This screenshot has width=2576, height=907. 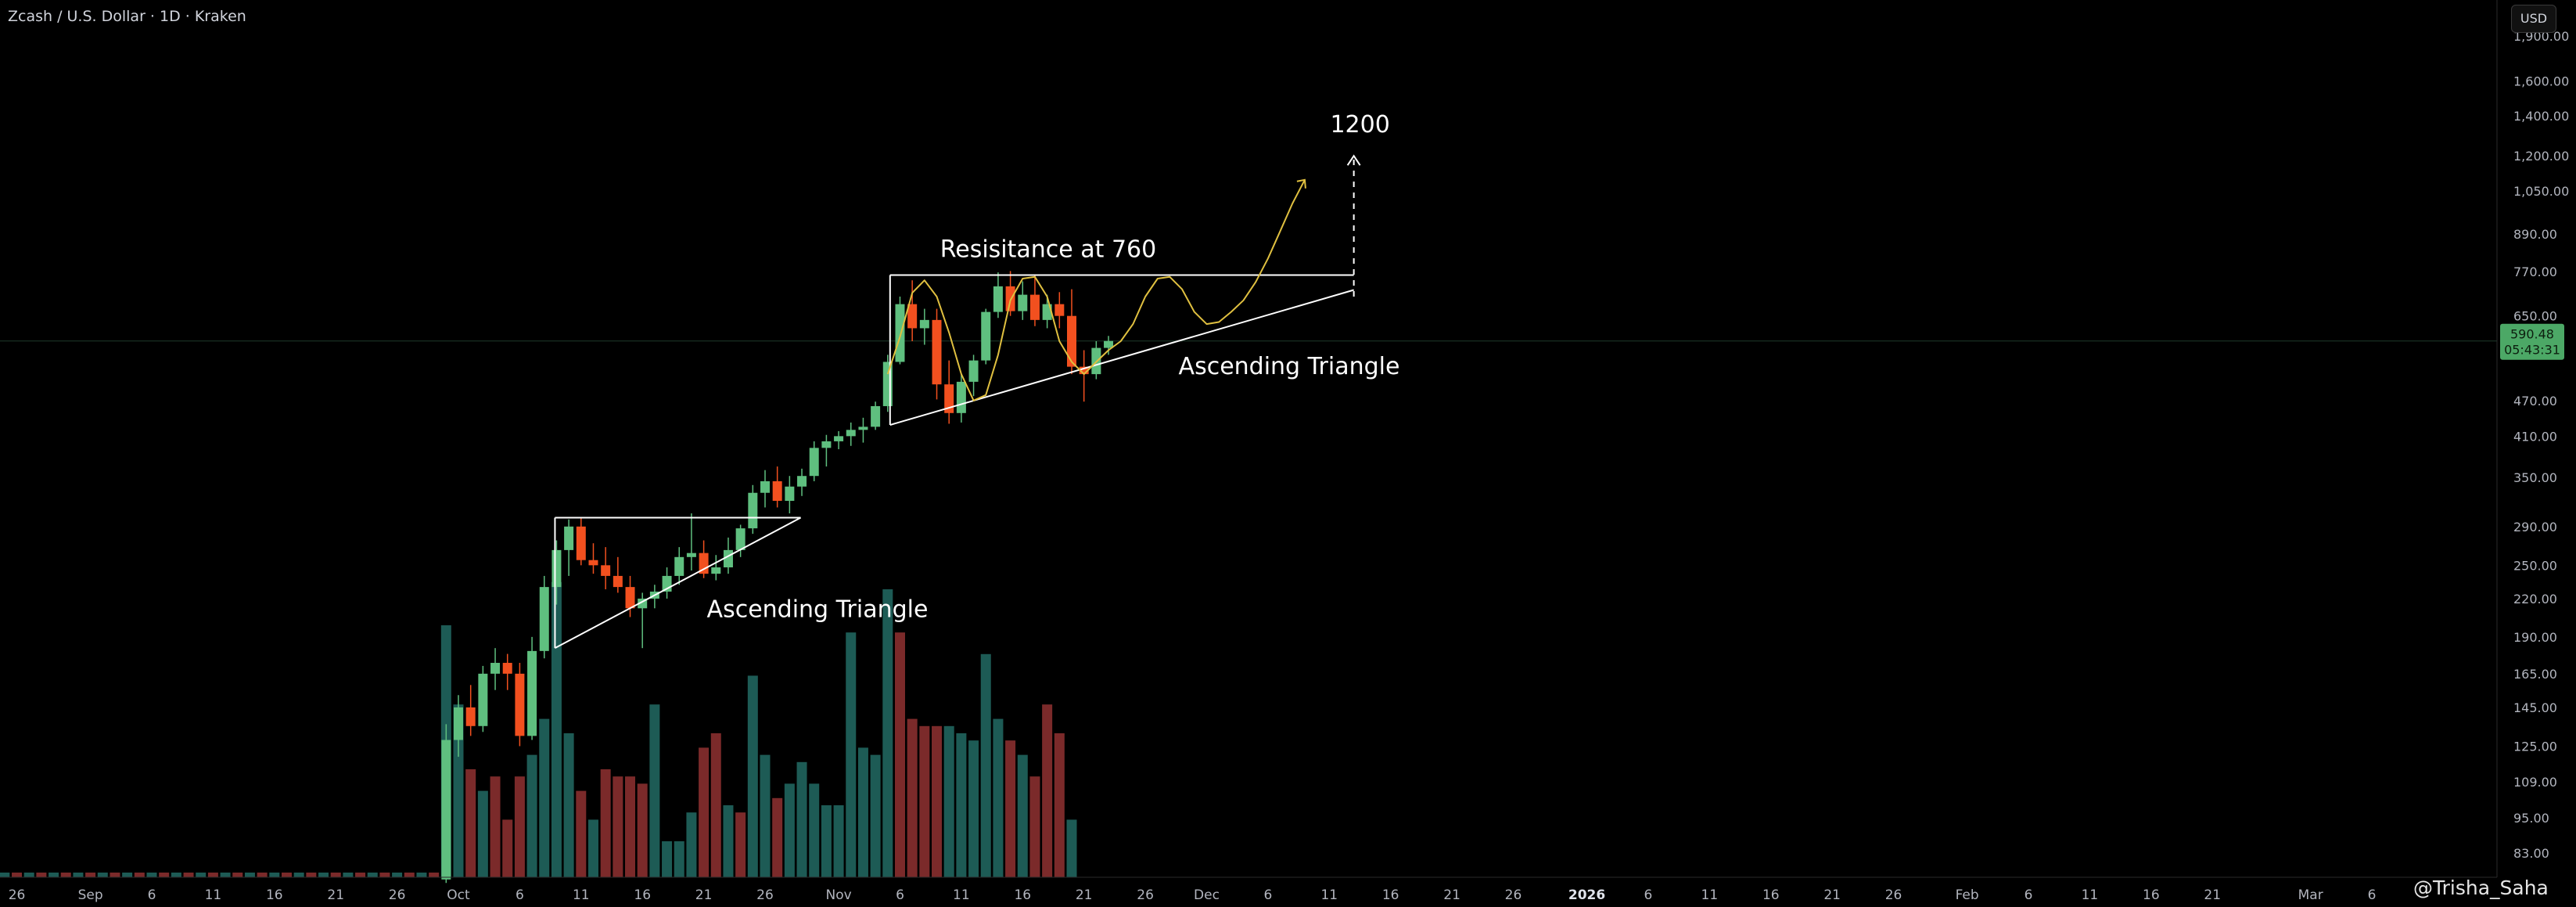 What do you see at coordinates (2532, 341) in the screenshot?
I see `current-price-tag` at bounding box center [2532, 341].